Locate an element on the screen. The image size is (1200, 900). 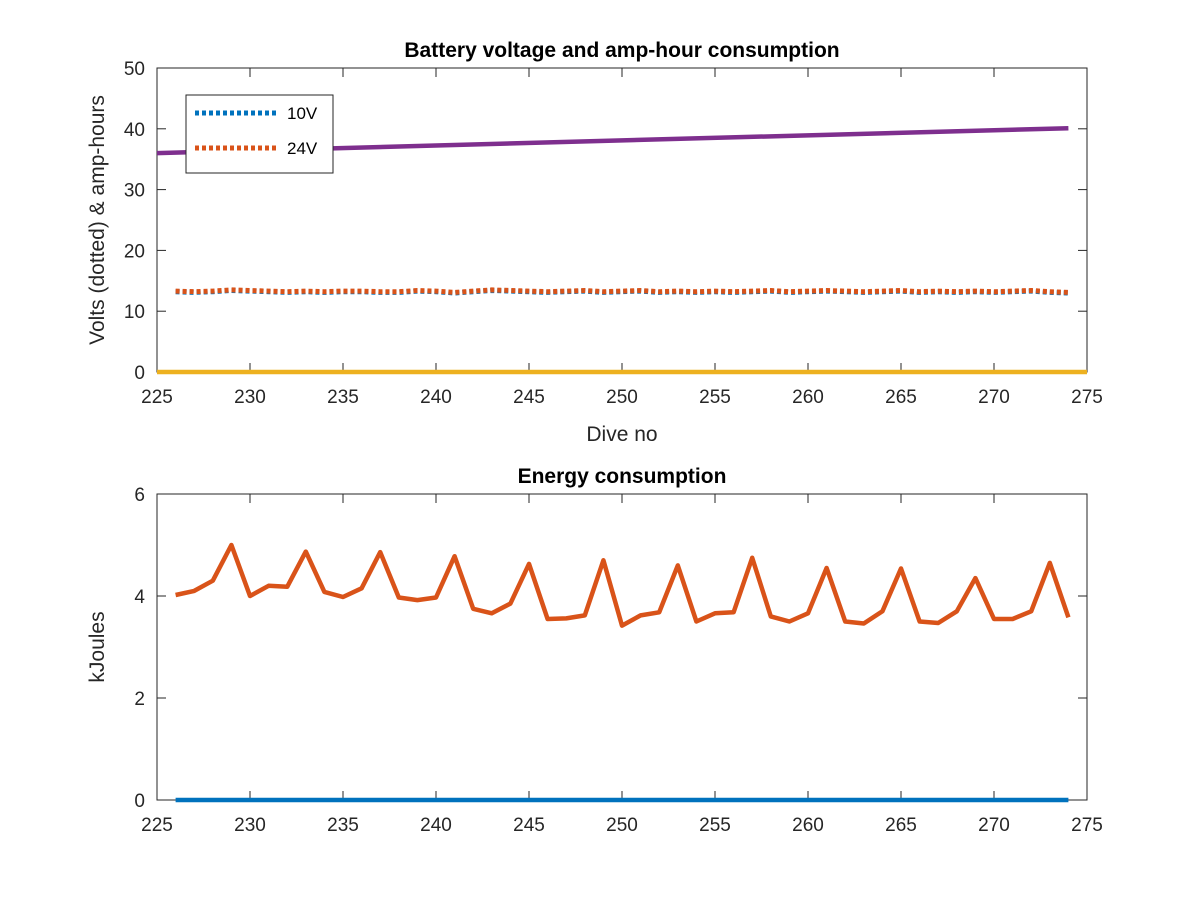
y-axis-label: kJoules is located at coordinates (97, 646).